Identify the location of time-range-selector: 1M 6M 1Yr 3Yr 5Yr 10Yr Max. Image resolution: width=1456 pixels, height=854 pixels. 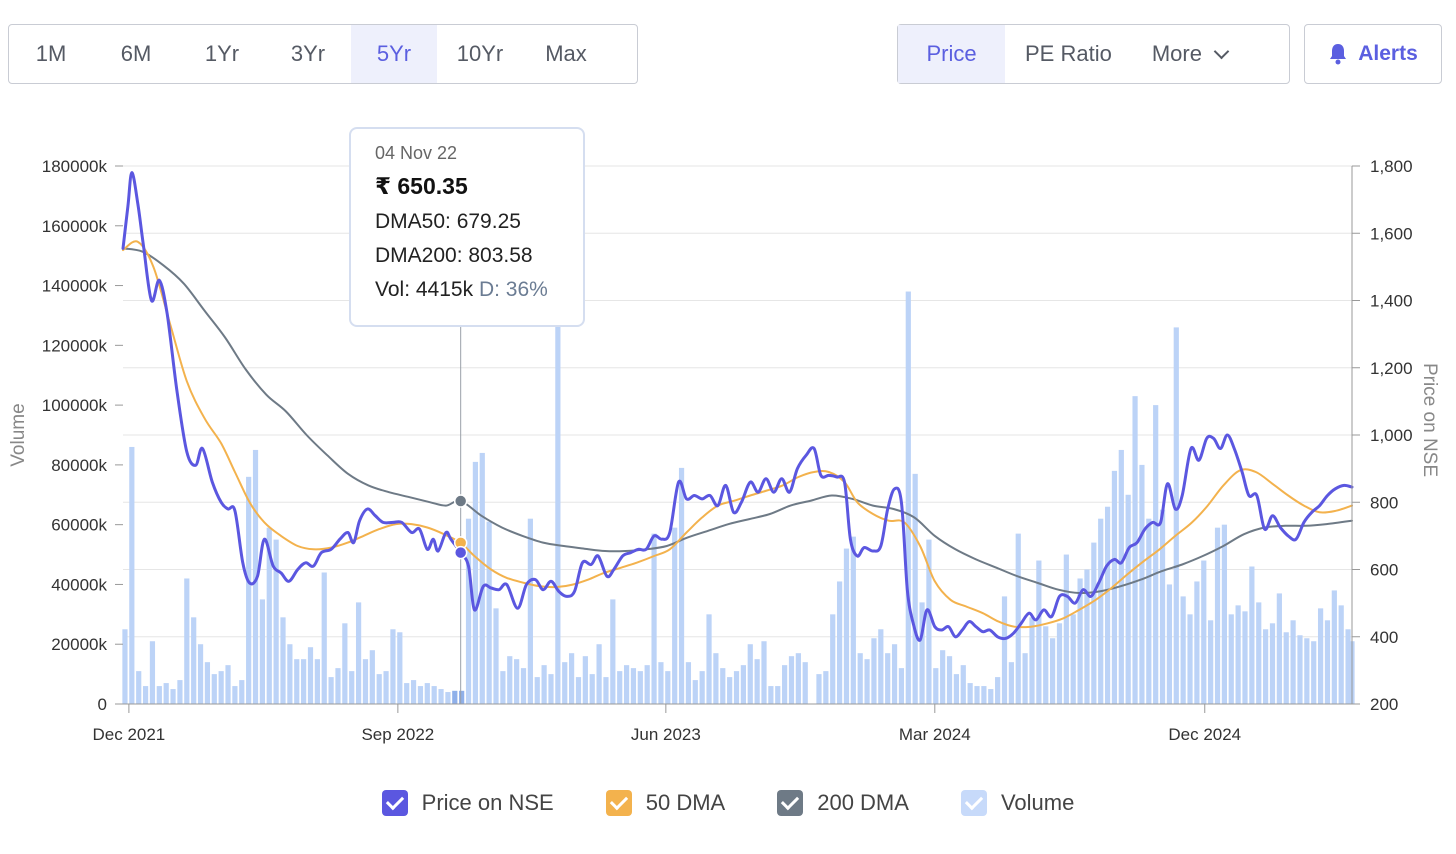
(323, 54).